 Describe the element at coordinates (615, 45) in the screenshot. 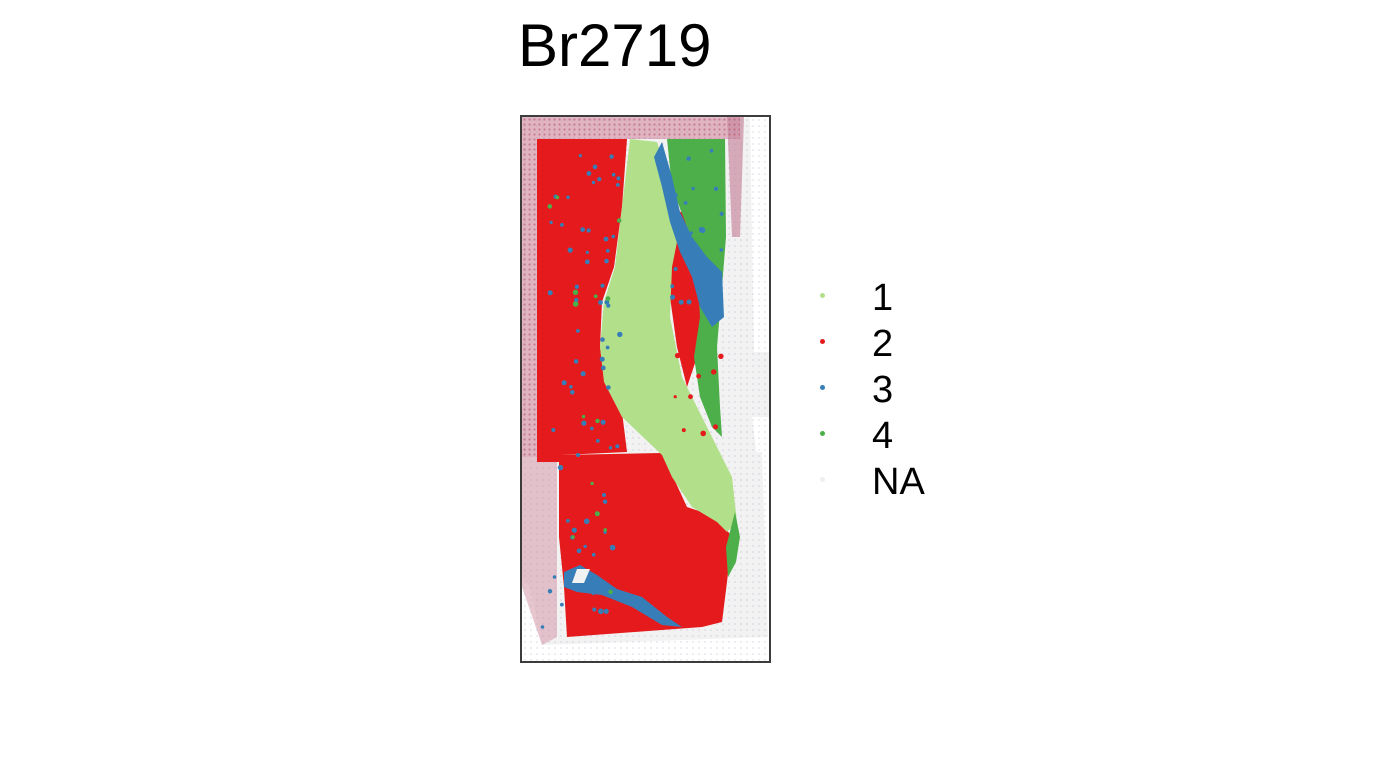

I see `chart-title: Br2719` at that location.